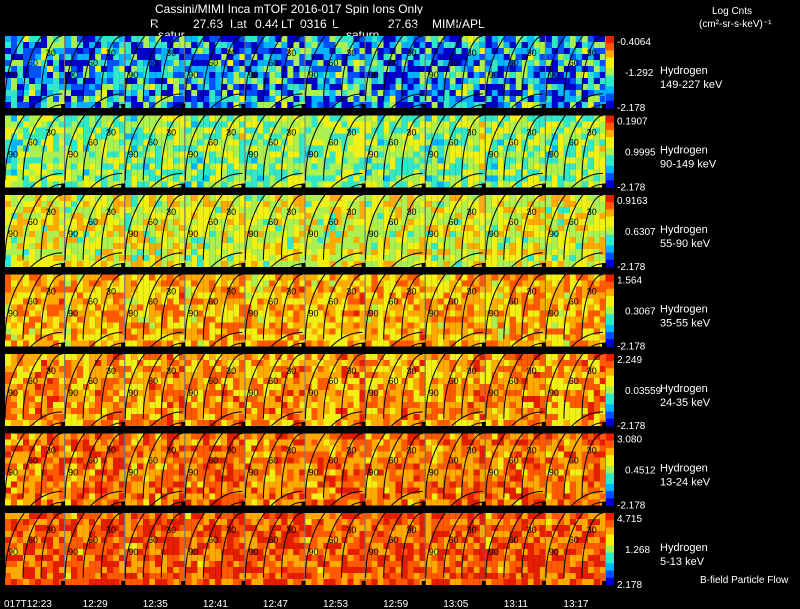 Image resolution: width=800 pixels, height=609 pixels. What do you see at coordinates (51, 53) in the screenshot?
I see `pitch-angle-label: 30` at bounding box center [51, 53].